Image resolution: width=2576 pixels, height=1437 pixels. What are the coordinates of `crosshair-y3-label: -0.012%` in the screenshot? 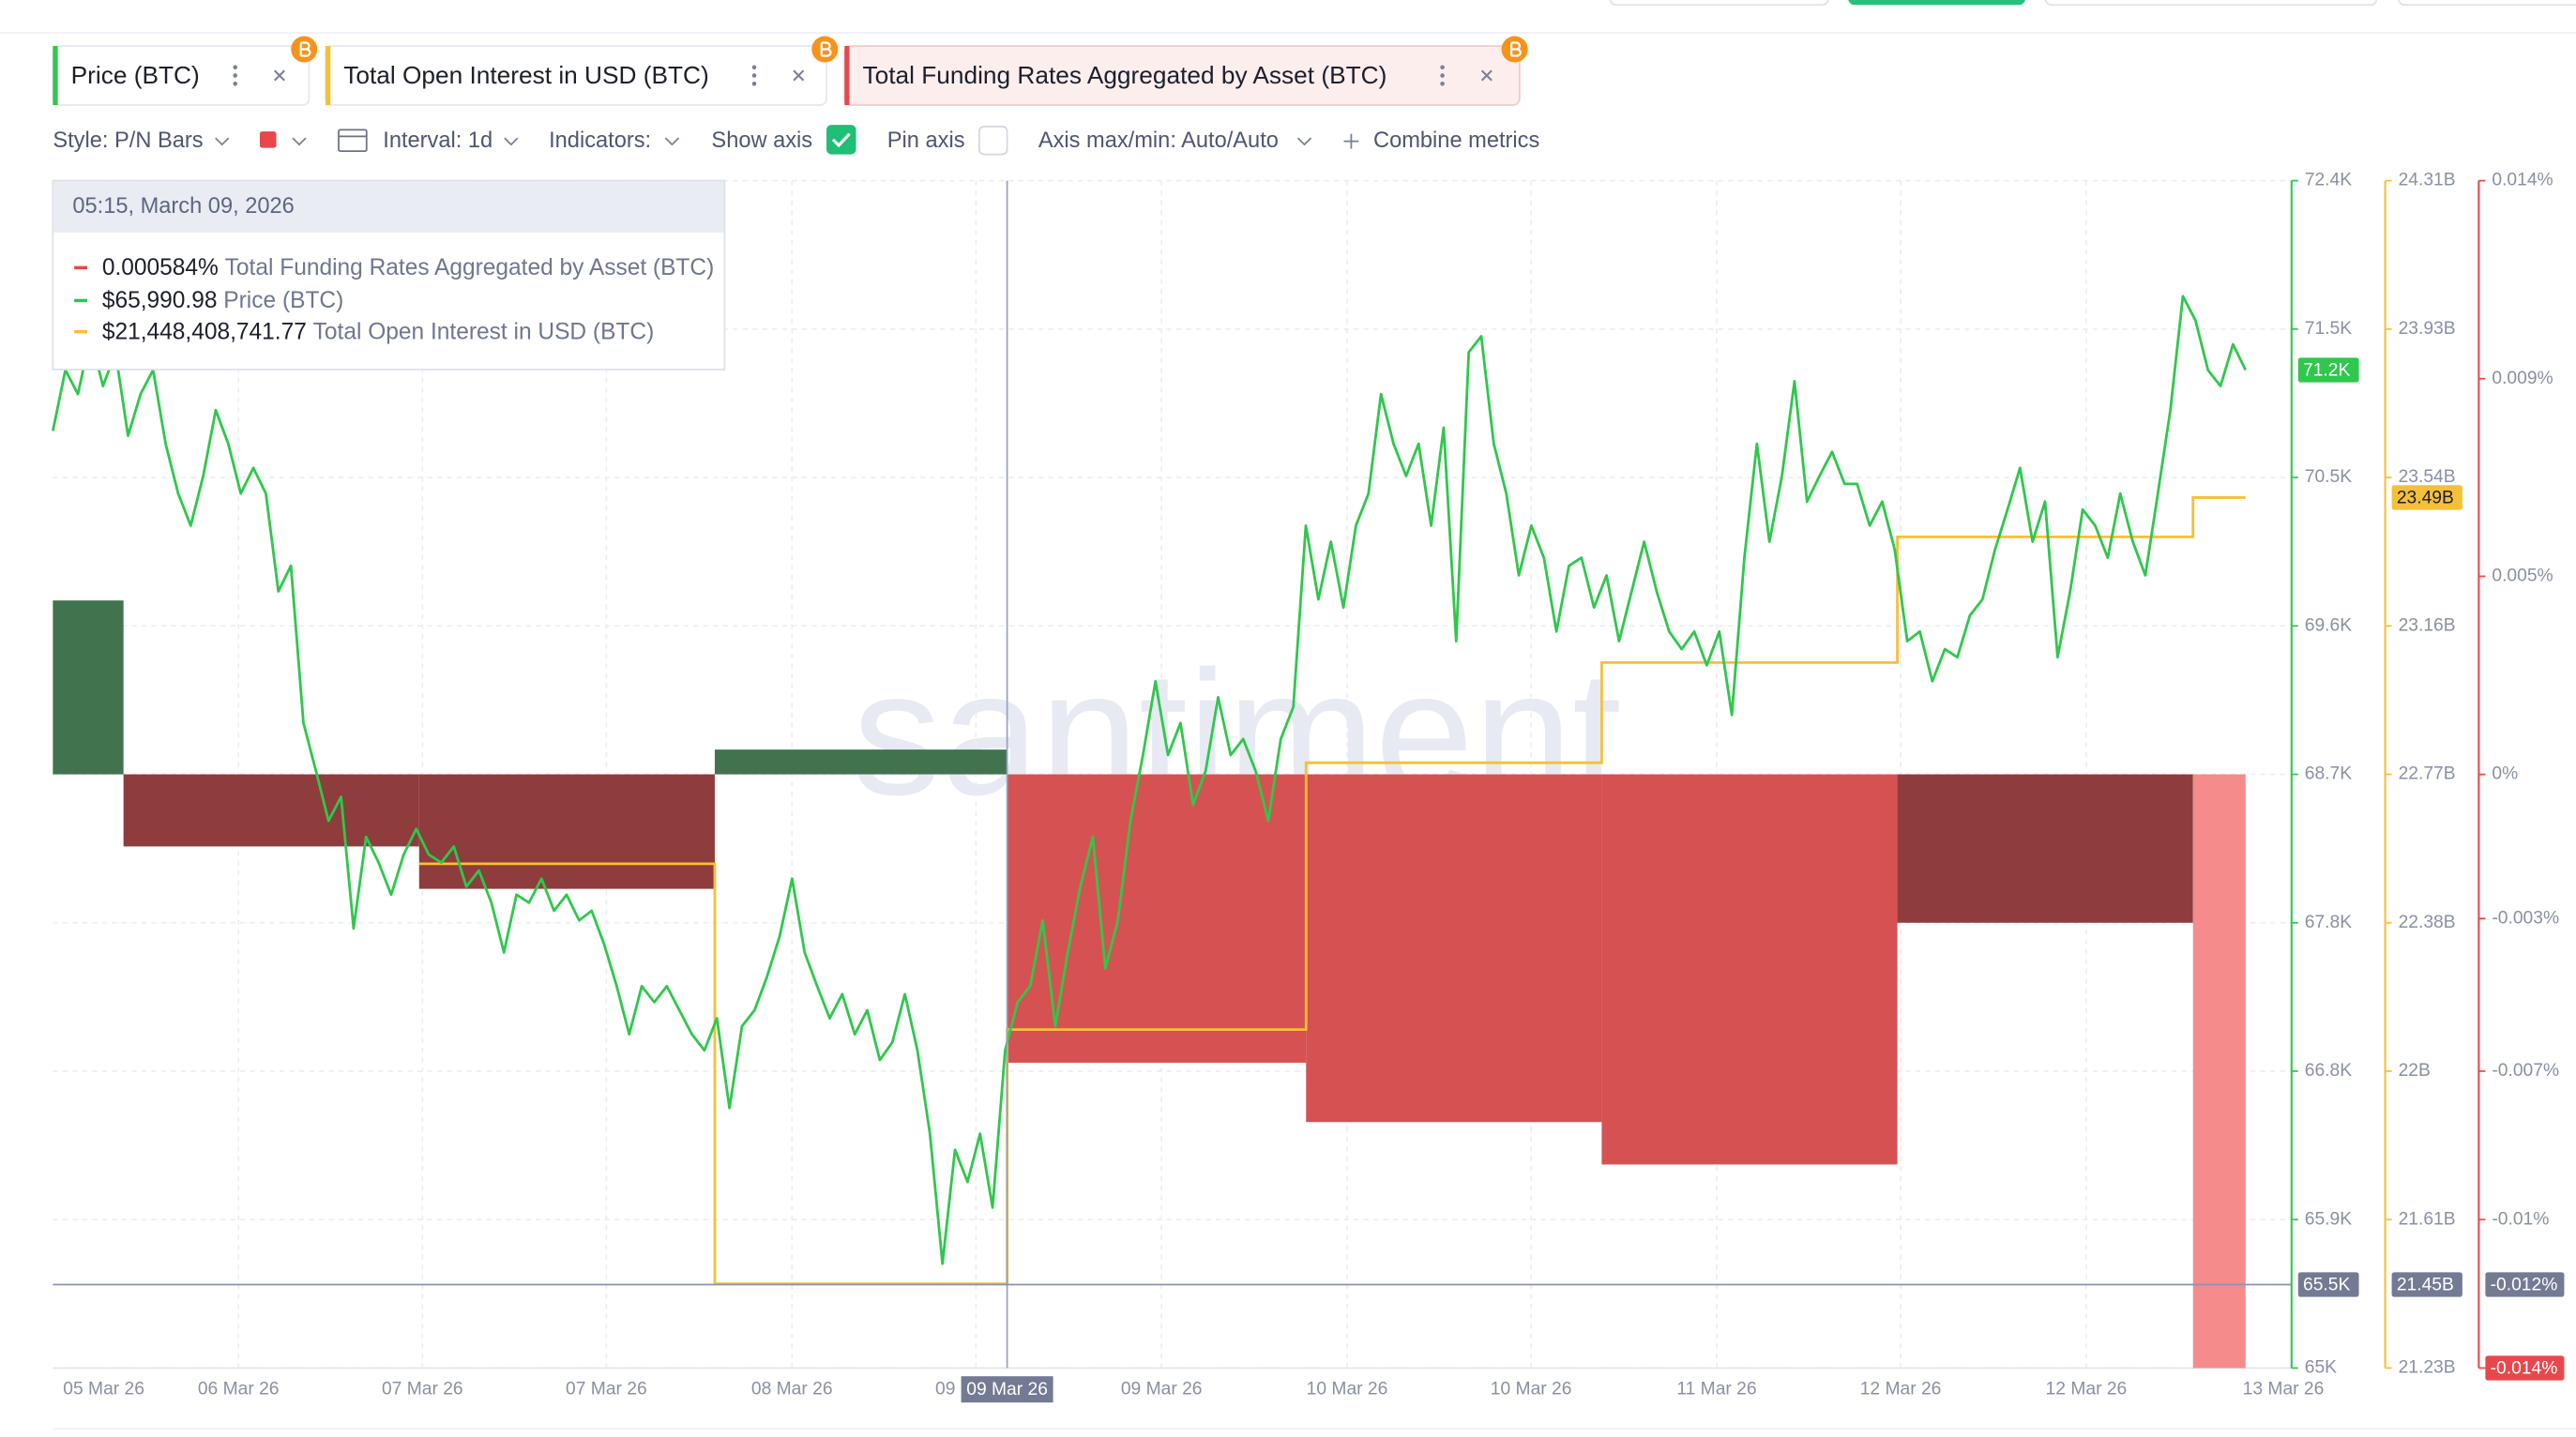 It's located at (2524, 1285).